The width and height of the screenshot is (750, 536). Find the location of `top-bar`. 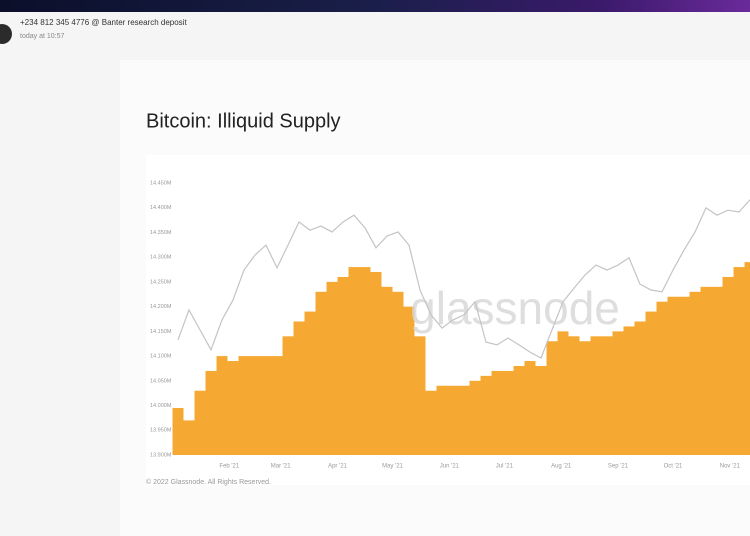

top-bar is located at coordinates (375, 6).